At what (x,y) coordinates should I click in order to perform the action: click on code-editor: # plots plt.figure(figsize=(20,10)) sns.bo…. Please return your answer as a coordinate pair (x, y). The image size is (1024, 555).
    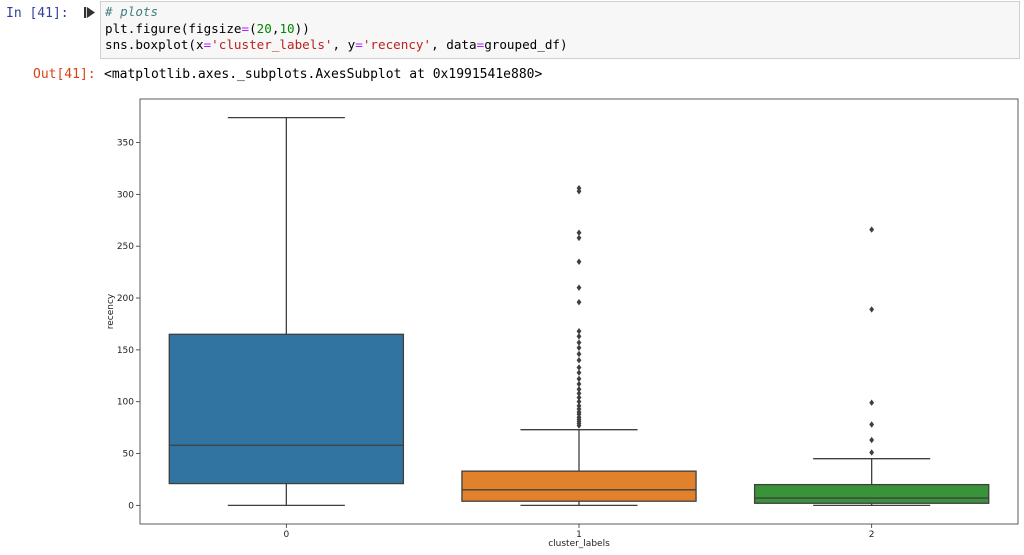
    Looking at the image, I should click on (560, 30).